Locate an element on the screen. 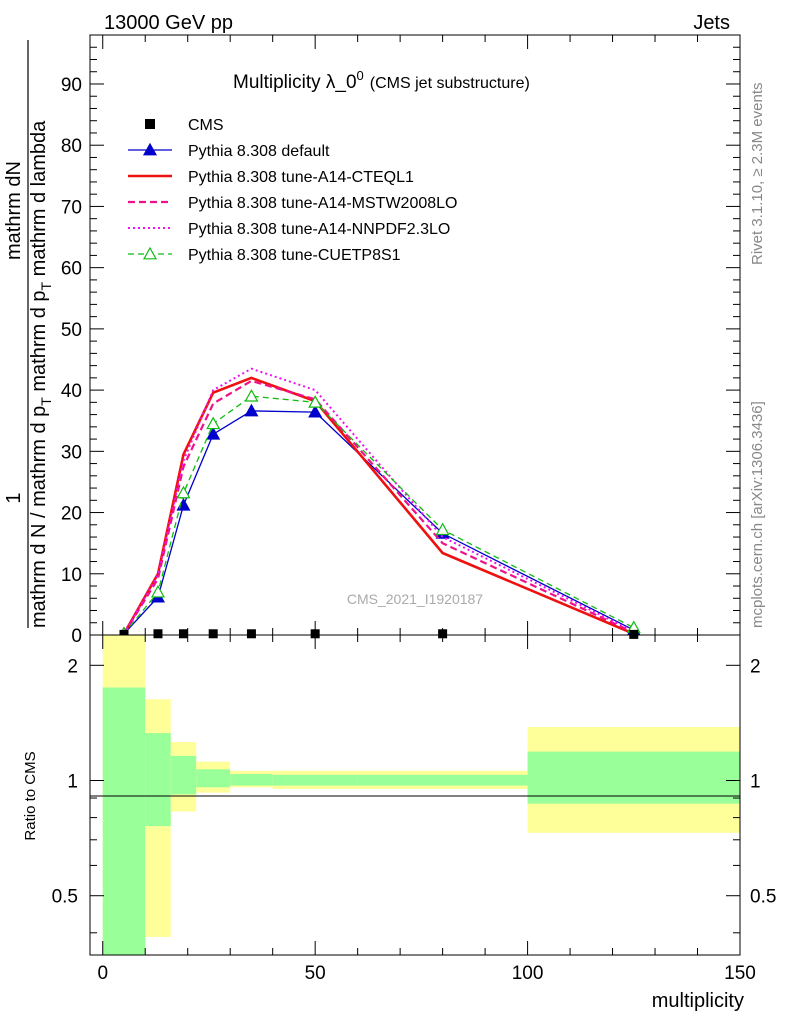  legend-item: Pythia 8.308 tune-A14-NNPDF2.3LO is located at coordinates (289, 229).